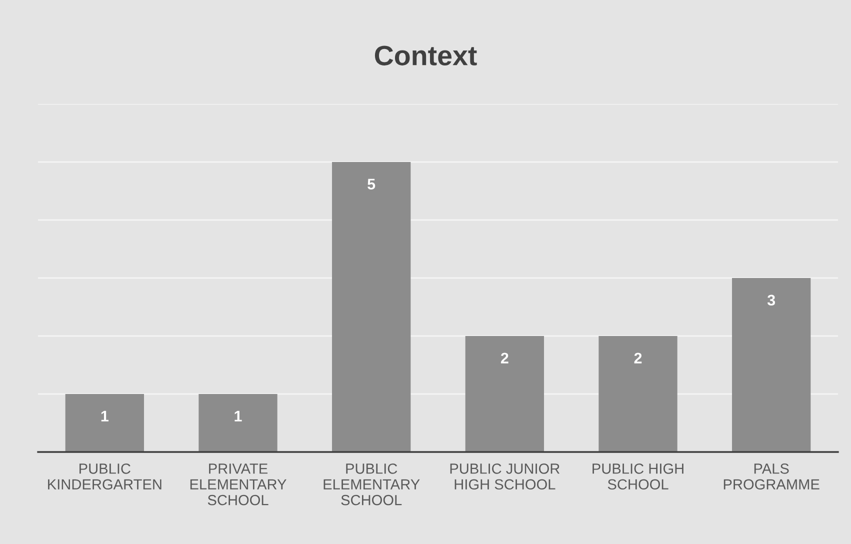 The width and height of the screenshot is (851, 544). I want to click on x-tick-label: PUBLIC HIGH SCHOOL, so click(638, 476).